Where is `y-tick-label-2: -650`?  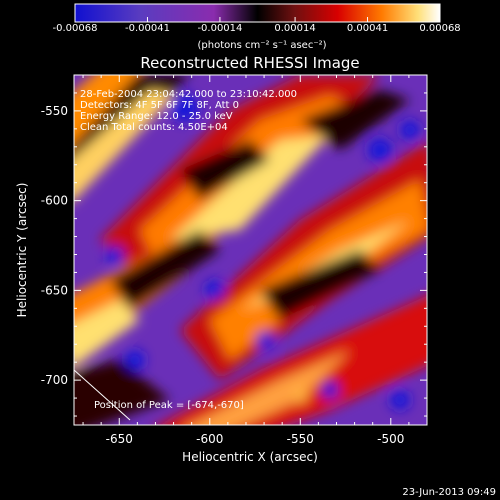
y-tick-label-2: -650 is located at coordinates (54, 290).